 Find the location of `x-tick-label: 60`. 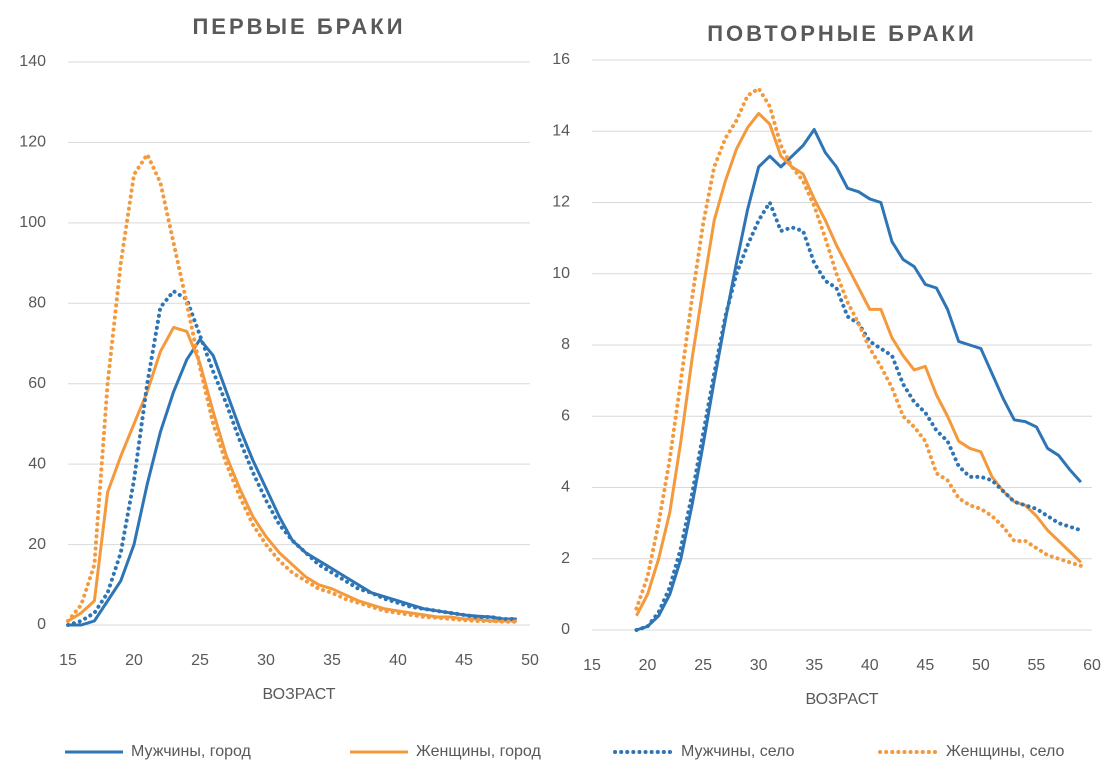

x-tick-label: 60 is located at coordinates (1092, 665).